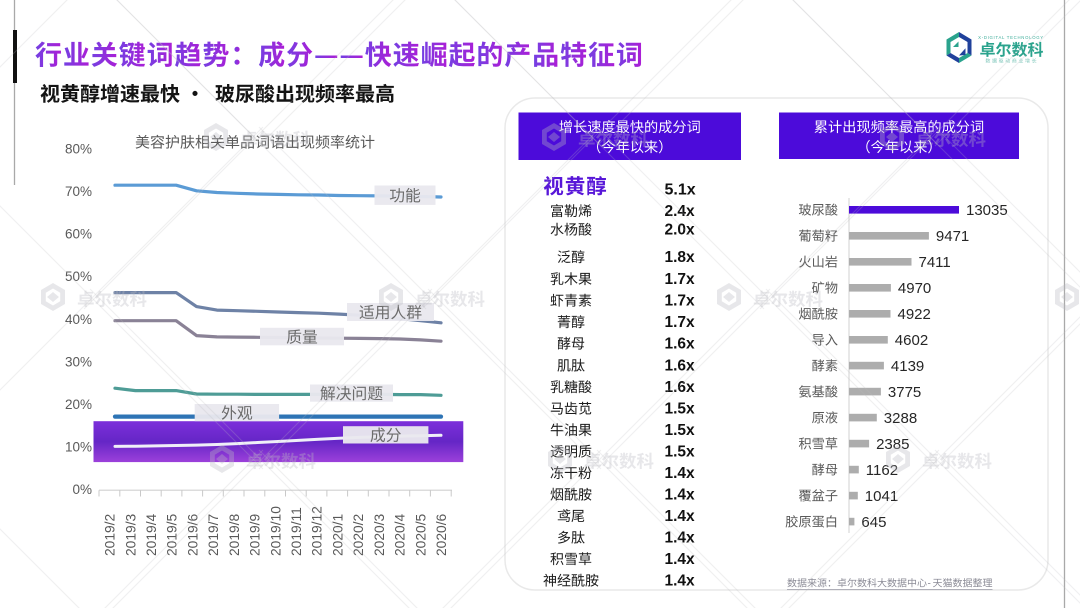  I want to click on svg-text: 20%, so click(78, 404).